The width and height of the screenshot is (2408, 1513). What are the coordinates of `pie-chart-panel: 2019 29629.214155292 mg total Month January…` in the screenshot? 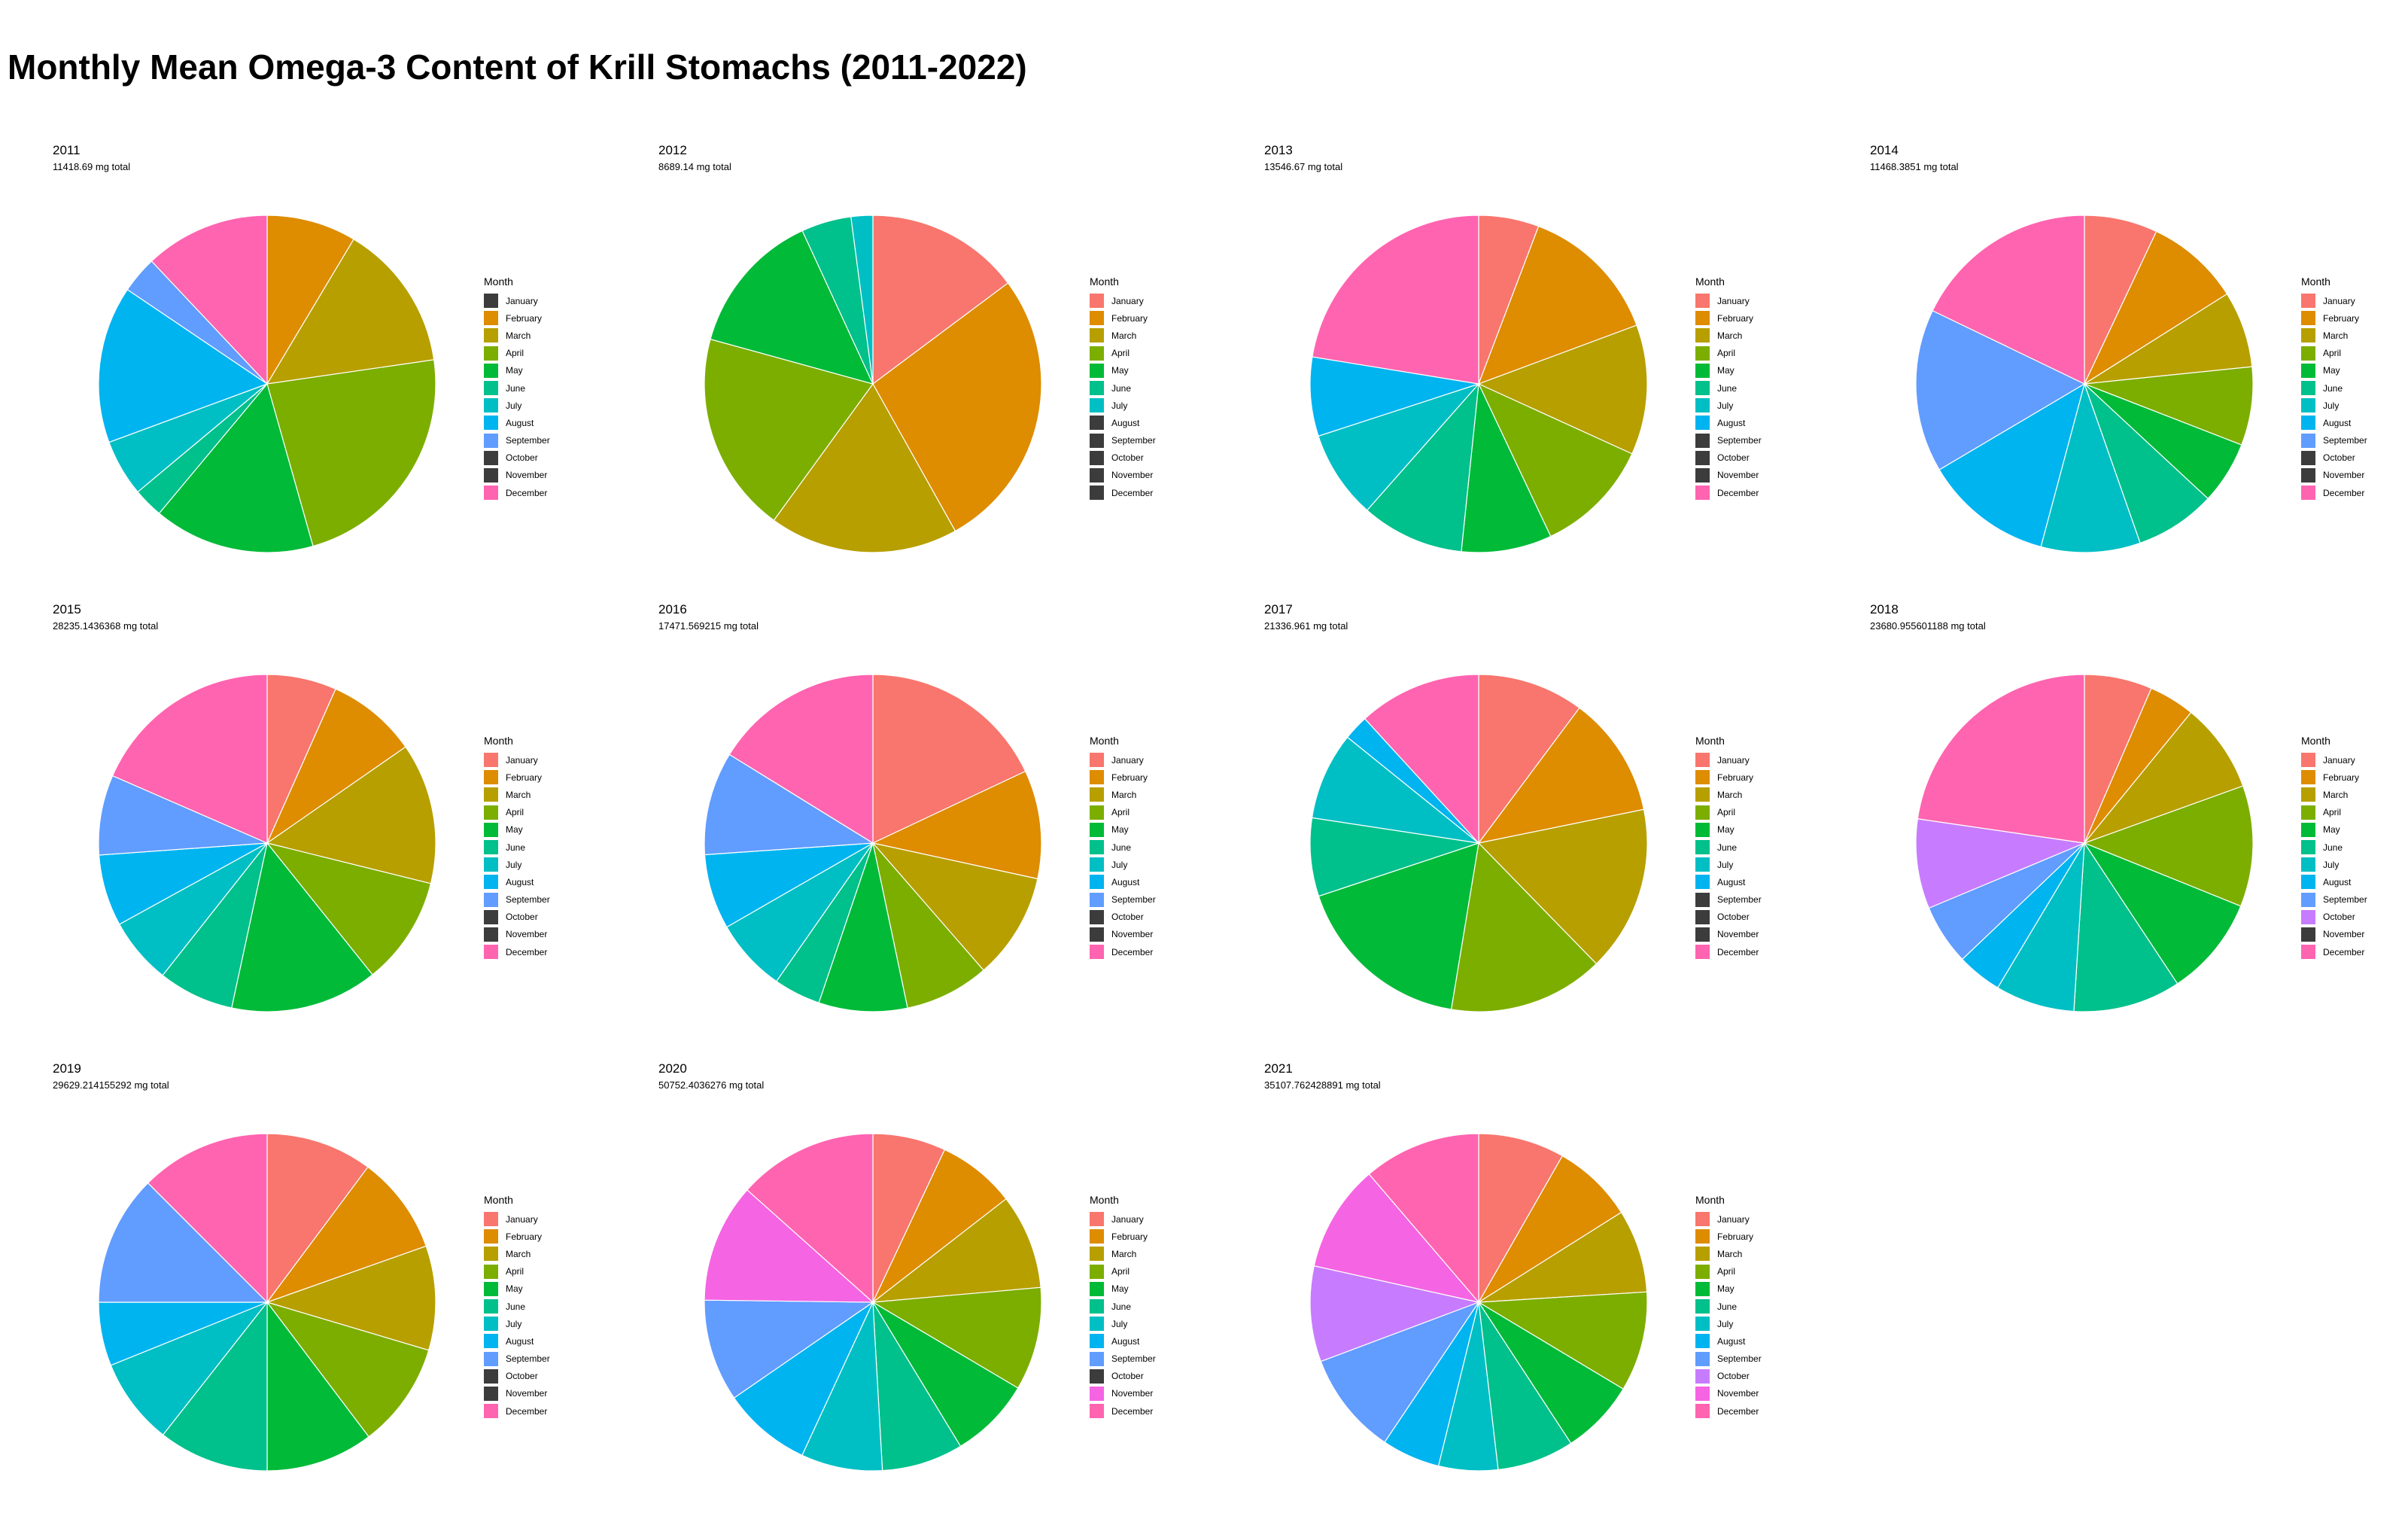 It's located at (305, 1287).